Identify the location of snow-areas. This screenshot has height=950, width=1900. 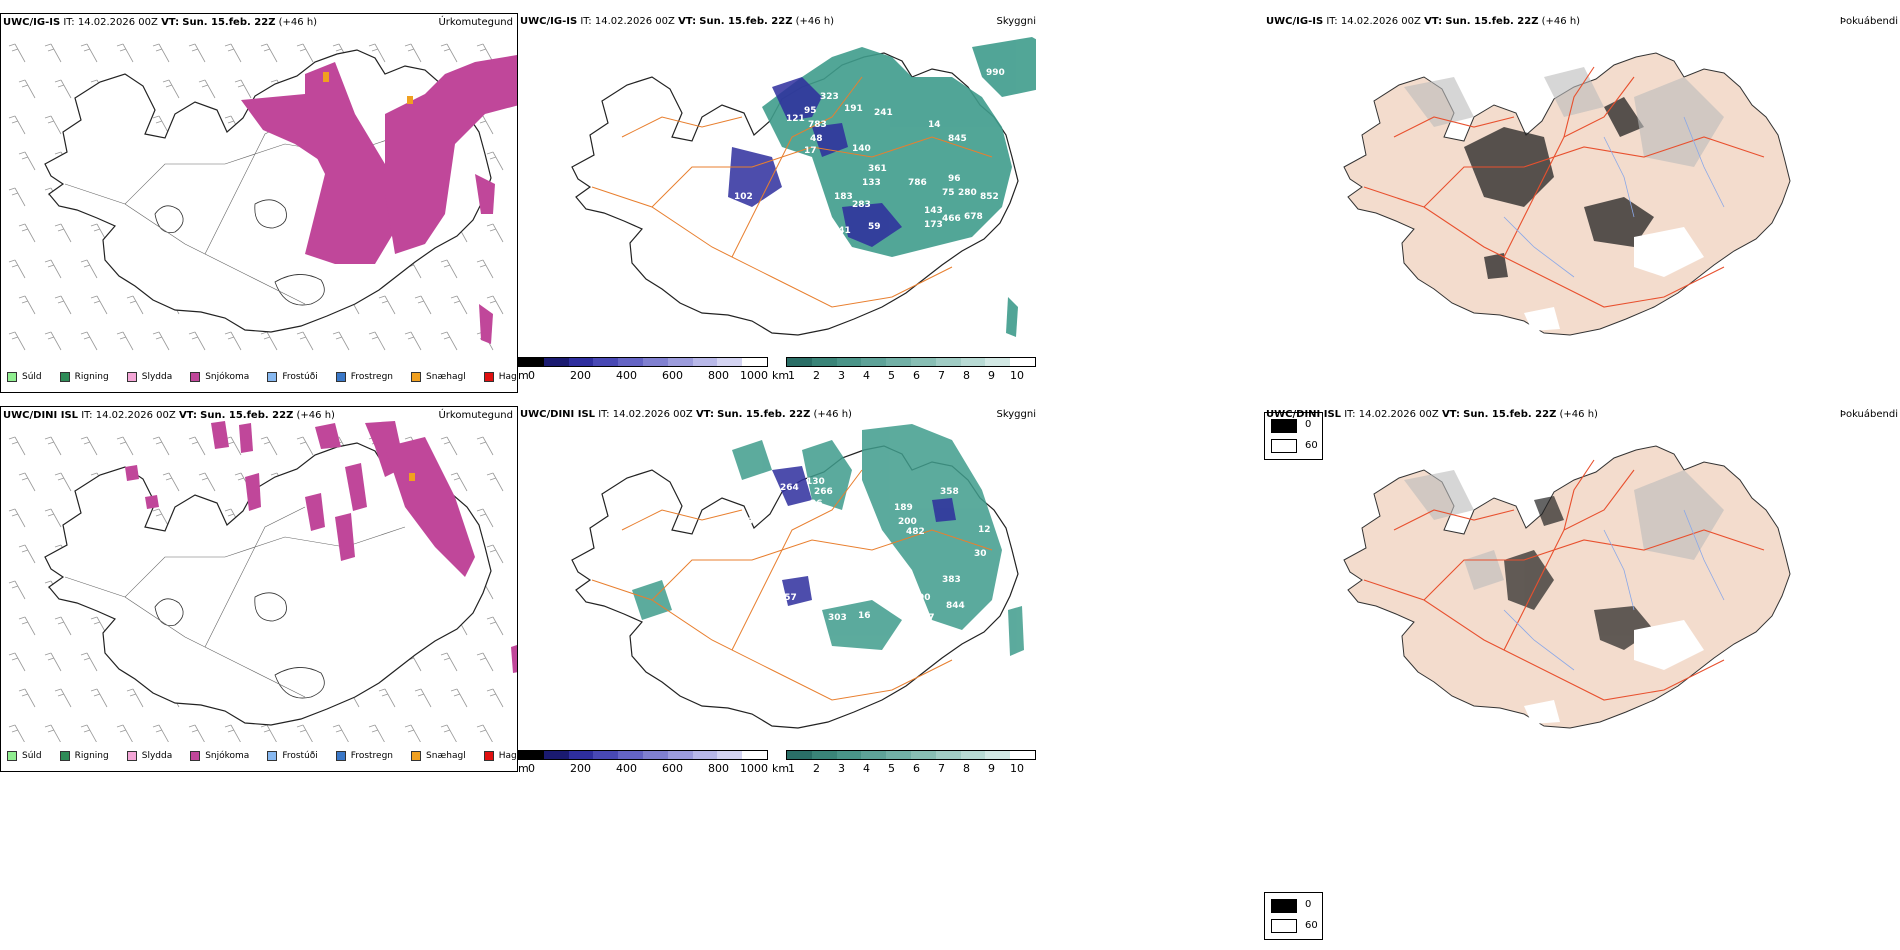
(379, 199).